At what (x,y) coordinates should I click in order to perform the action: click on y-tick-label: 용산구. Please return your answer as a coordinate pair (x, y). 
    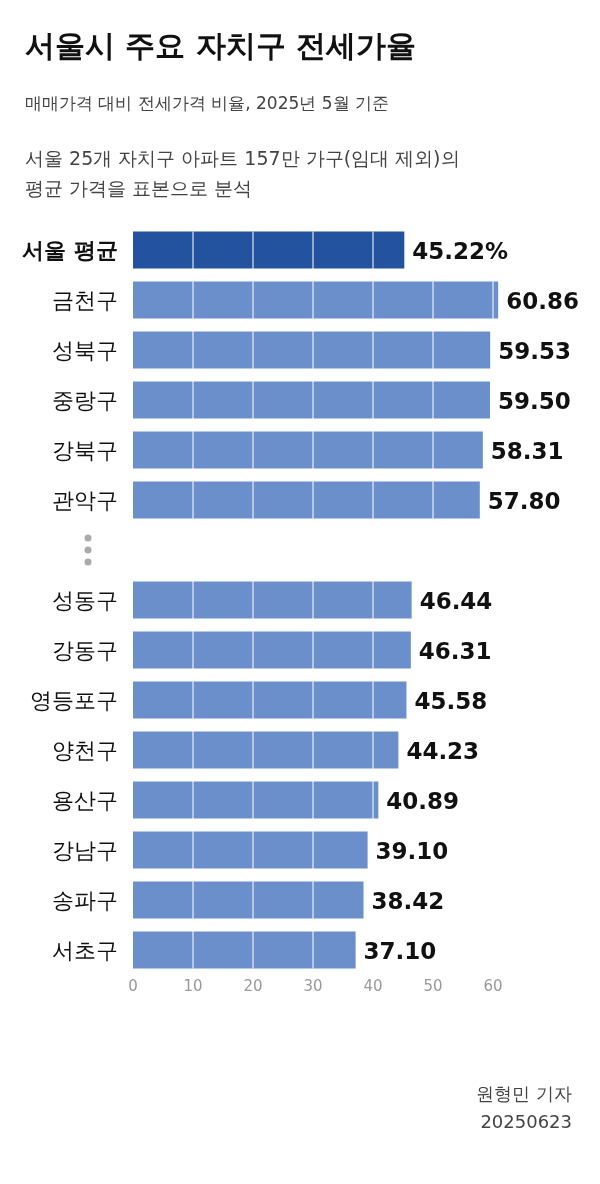
    Looking at the image, I should click on (85, 800).